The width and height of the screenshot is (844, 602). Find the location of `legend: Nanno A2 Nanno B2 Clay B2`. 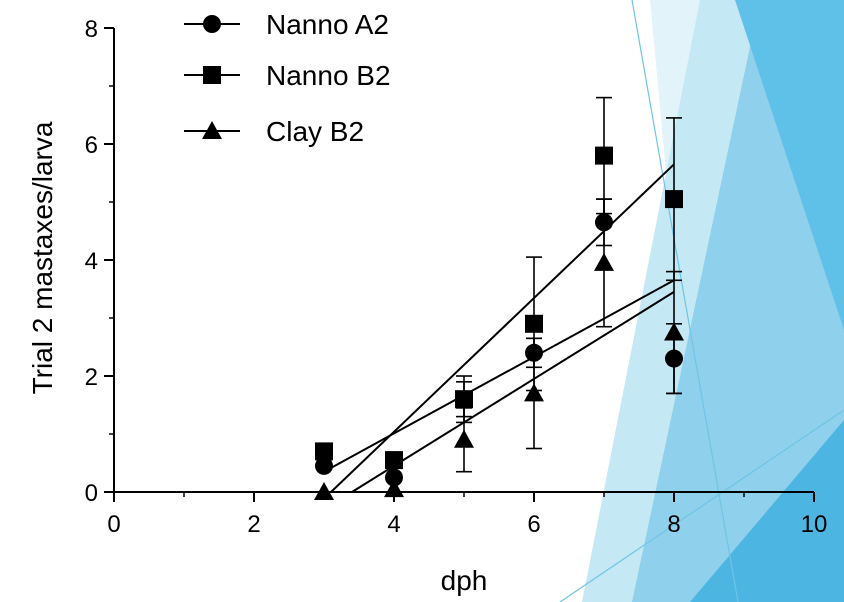

legend: Nanno A2 Nanno B2 Clay B2 is located at coordinates (287, 78).